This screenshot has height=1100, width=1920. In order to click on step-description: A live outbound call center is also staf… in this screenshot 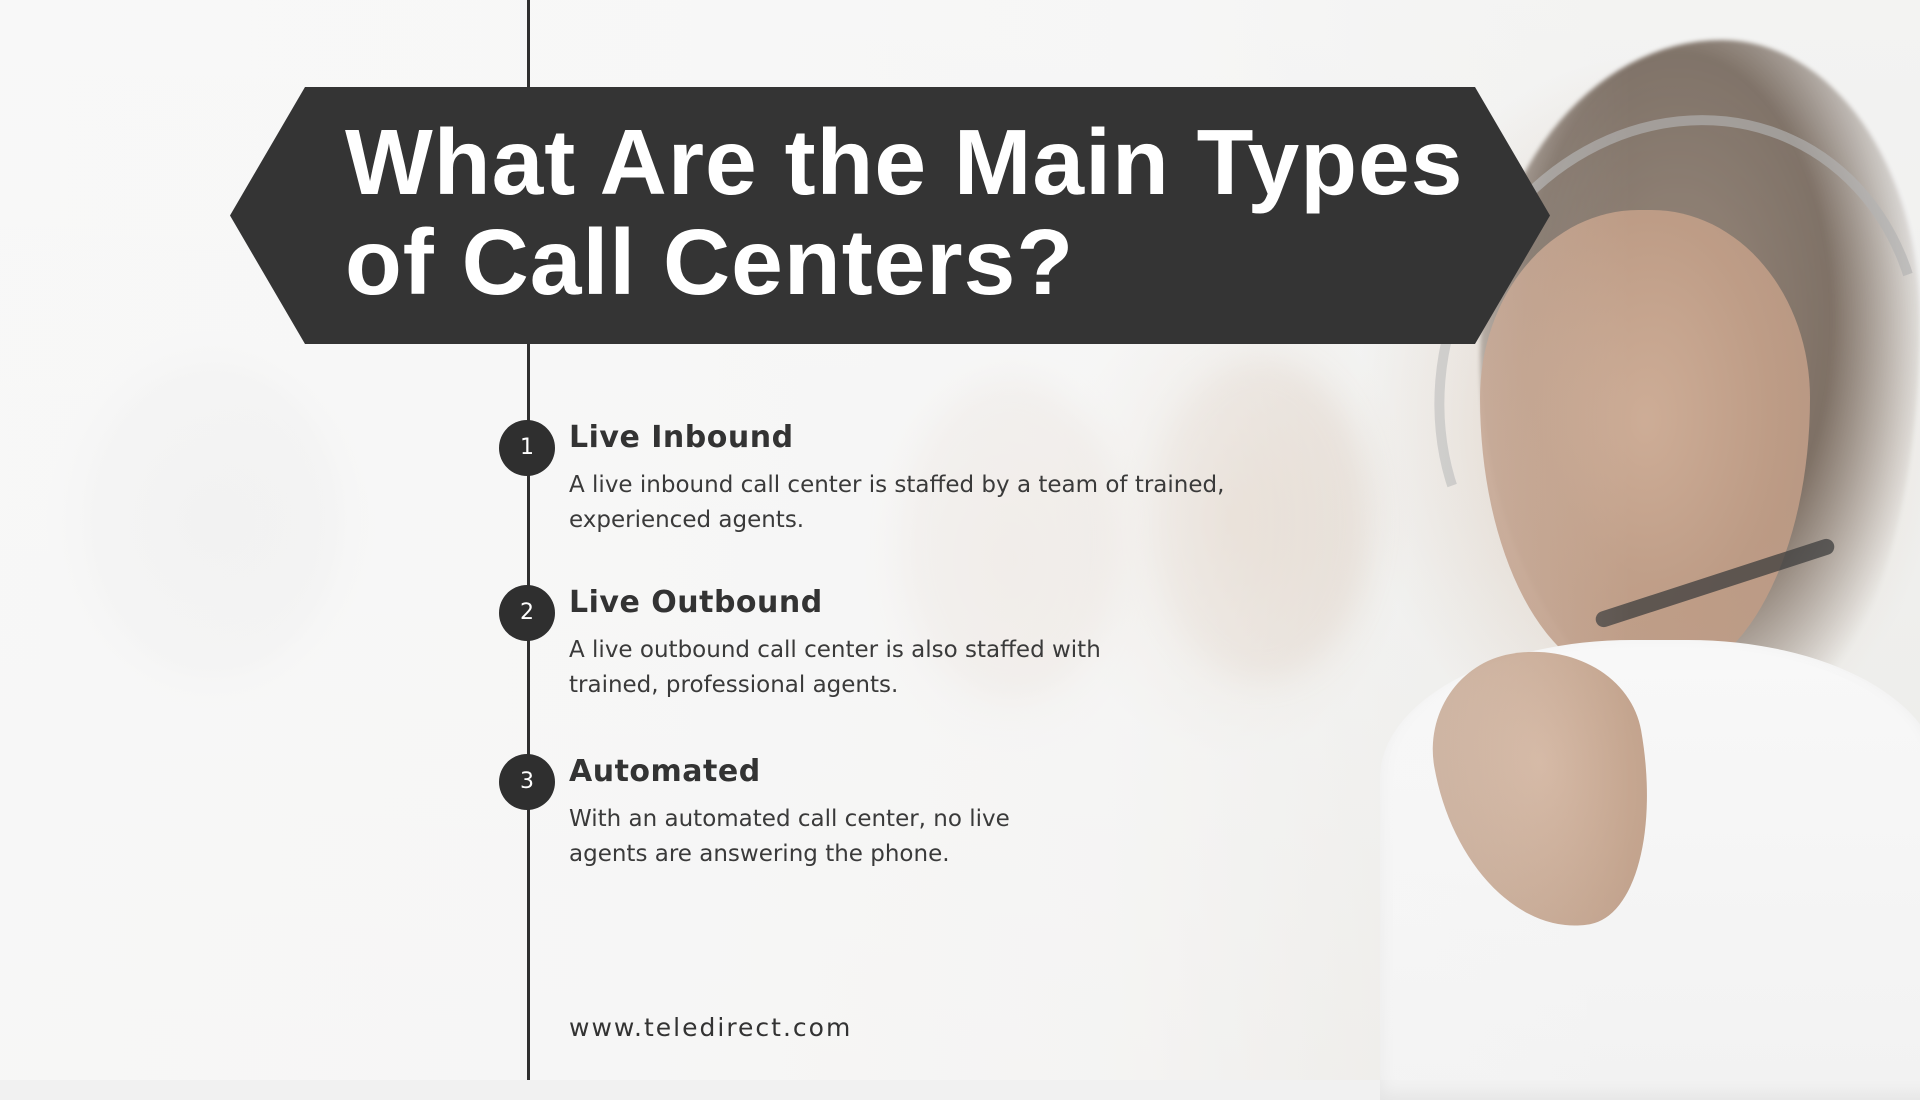, I will do `click(835, 667)`.